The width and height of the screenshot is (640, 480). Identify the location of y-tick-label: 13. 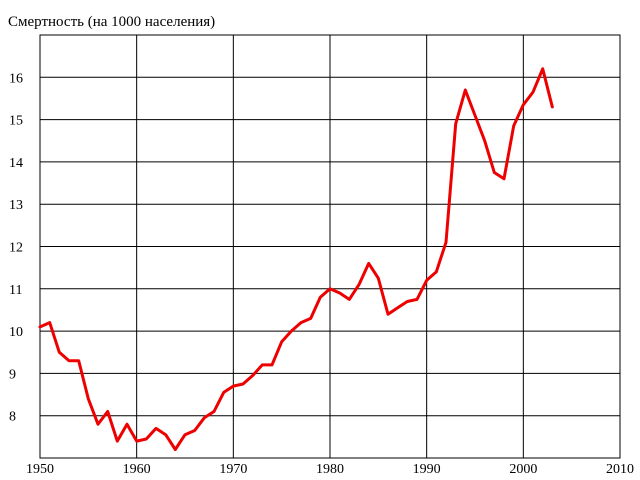
(16, 205).